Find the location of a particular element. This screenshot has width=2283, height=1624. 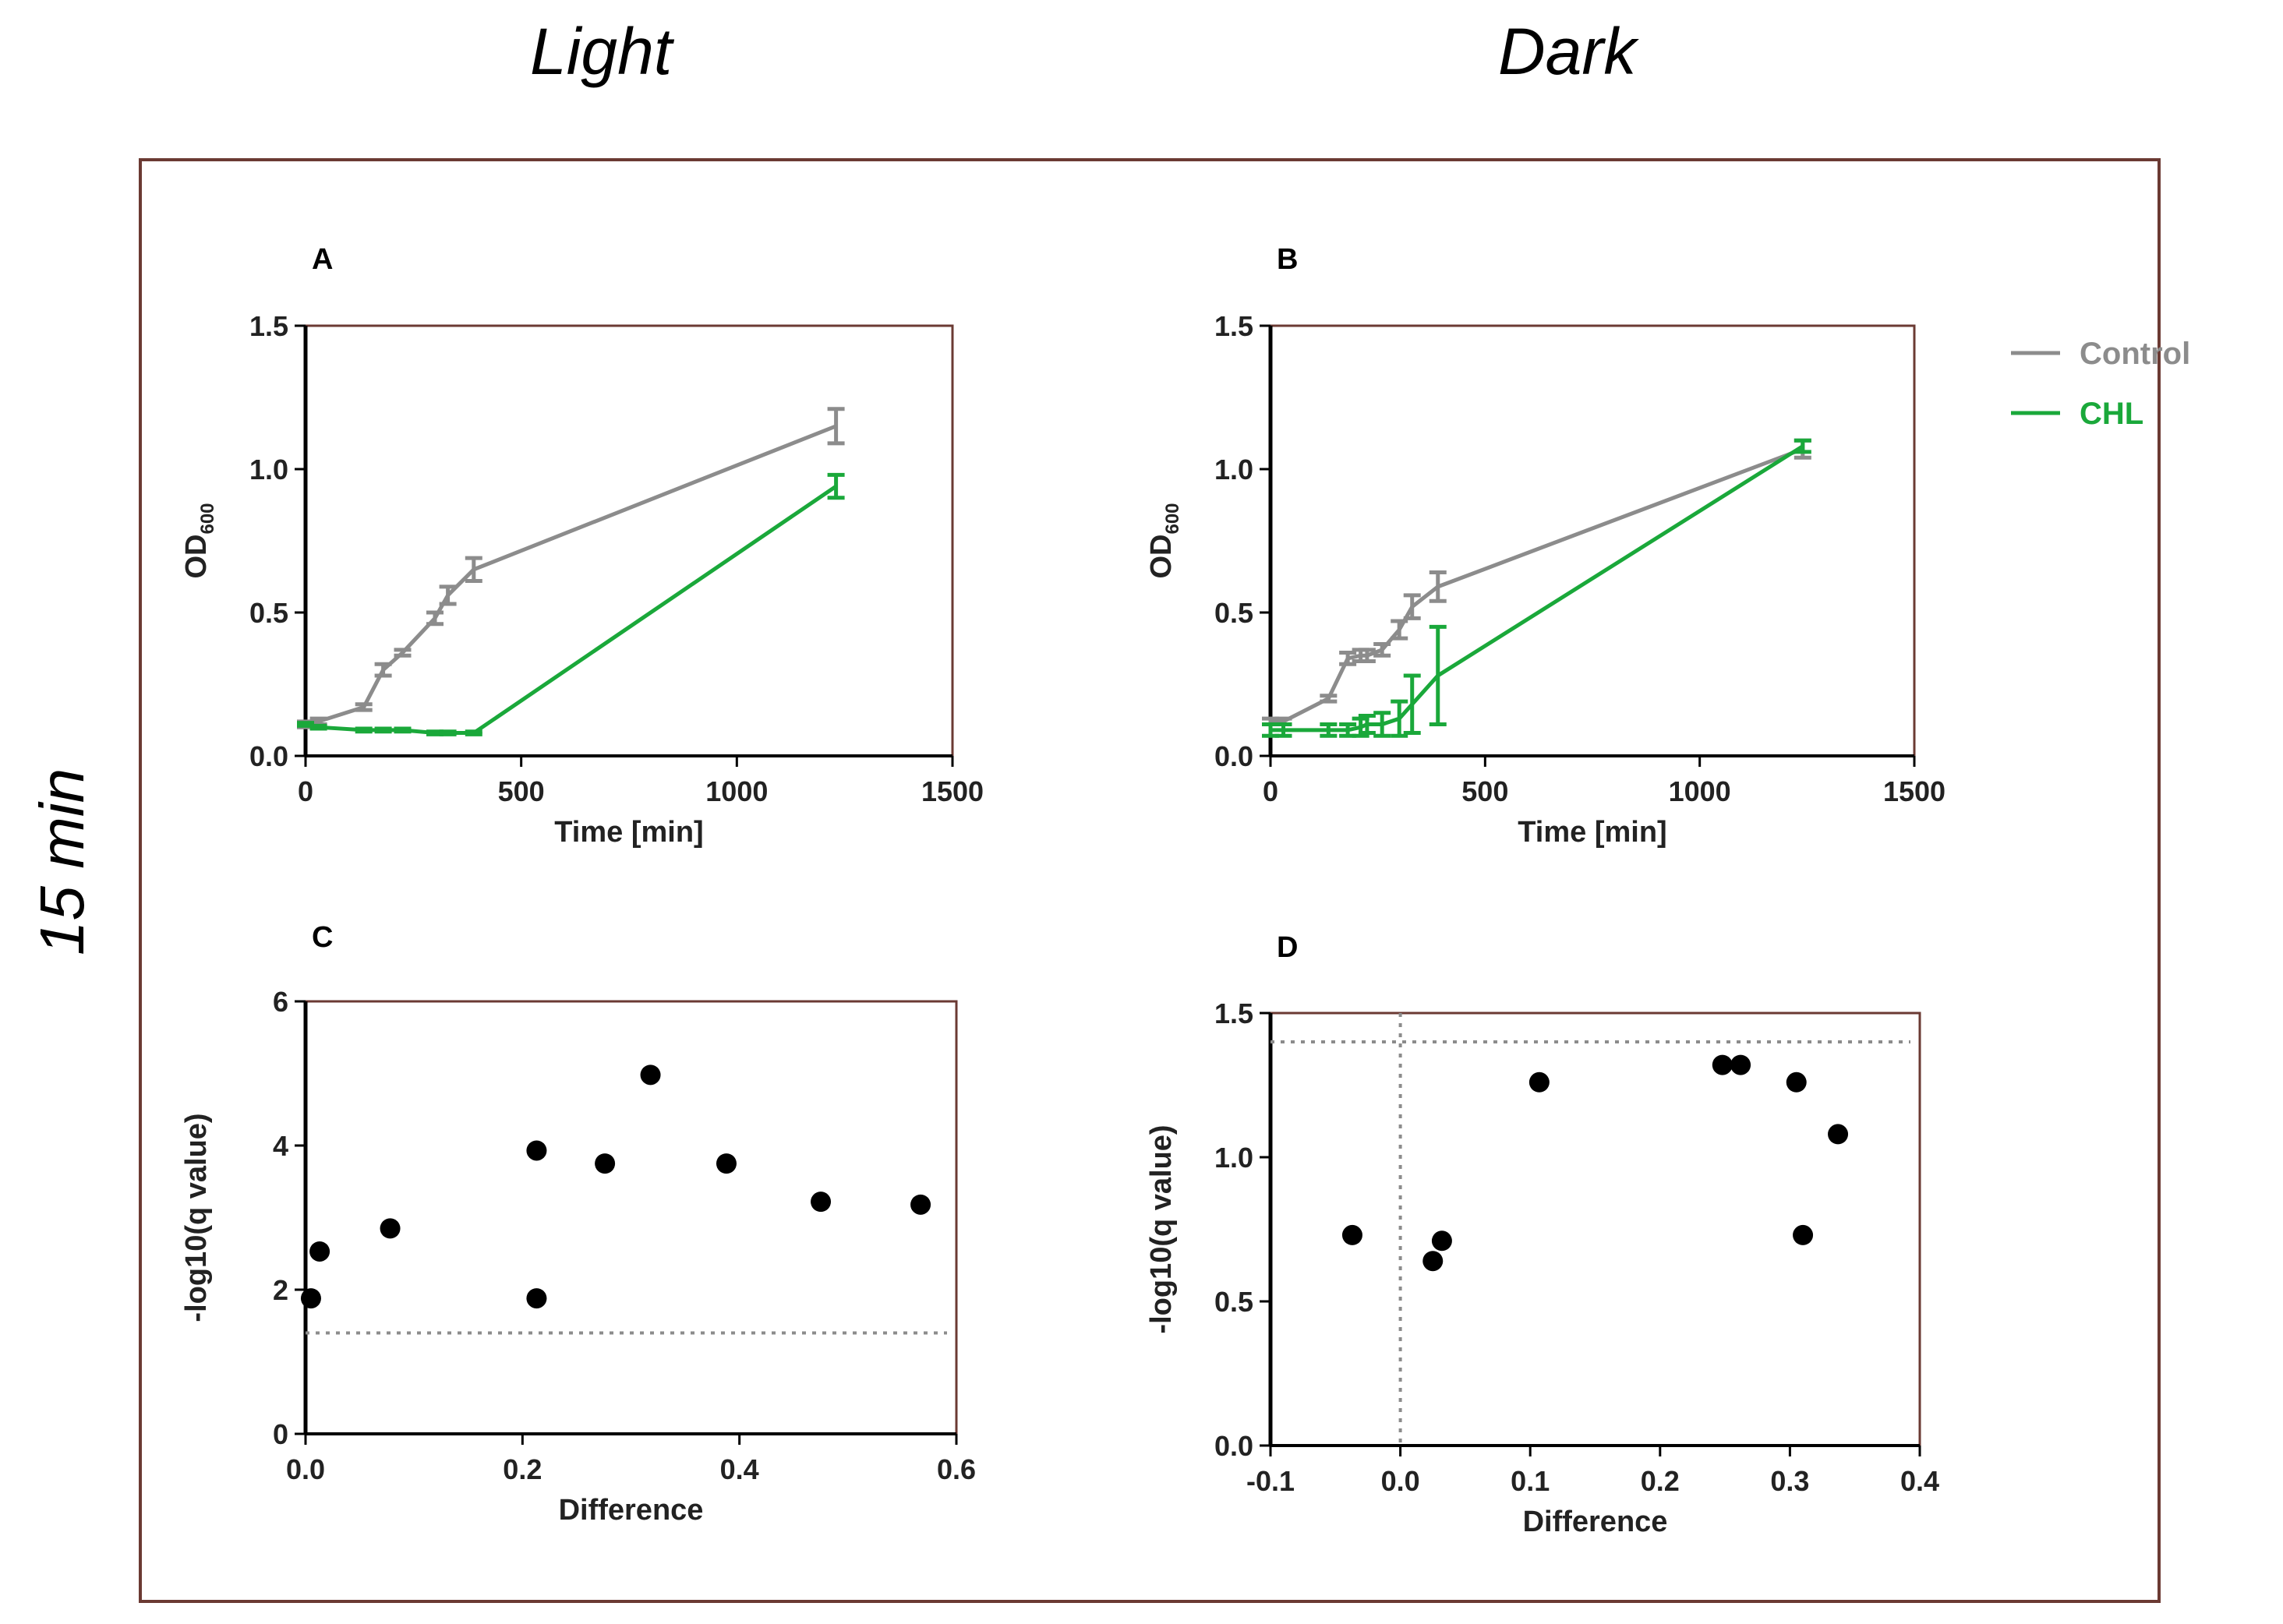

y-tick-label-b: 1.5 is located at coordinates (1233, 326).